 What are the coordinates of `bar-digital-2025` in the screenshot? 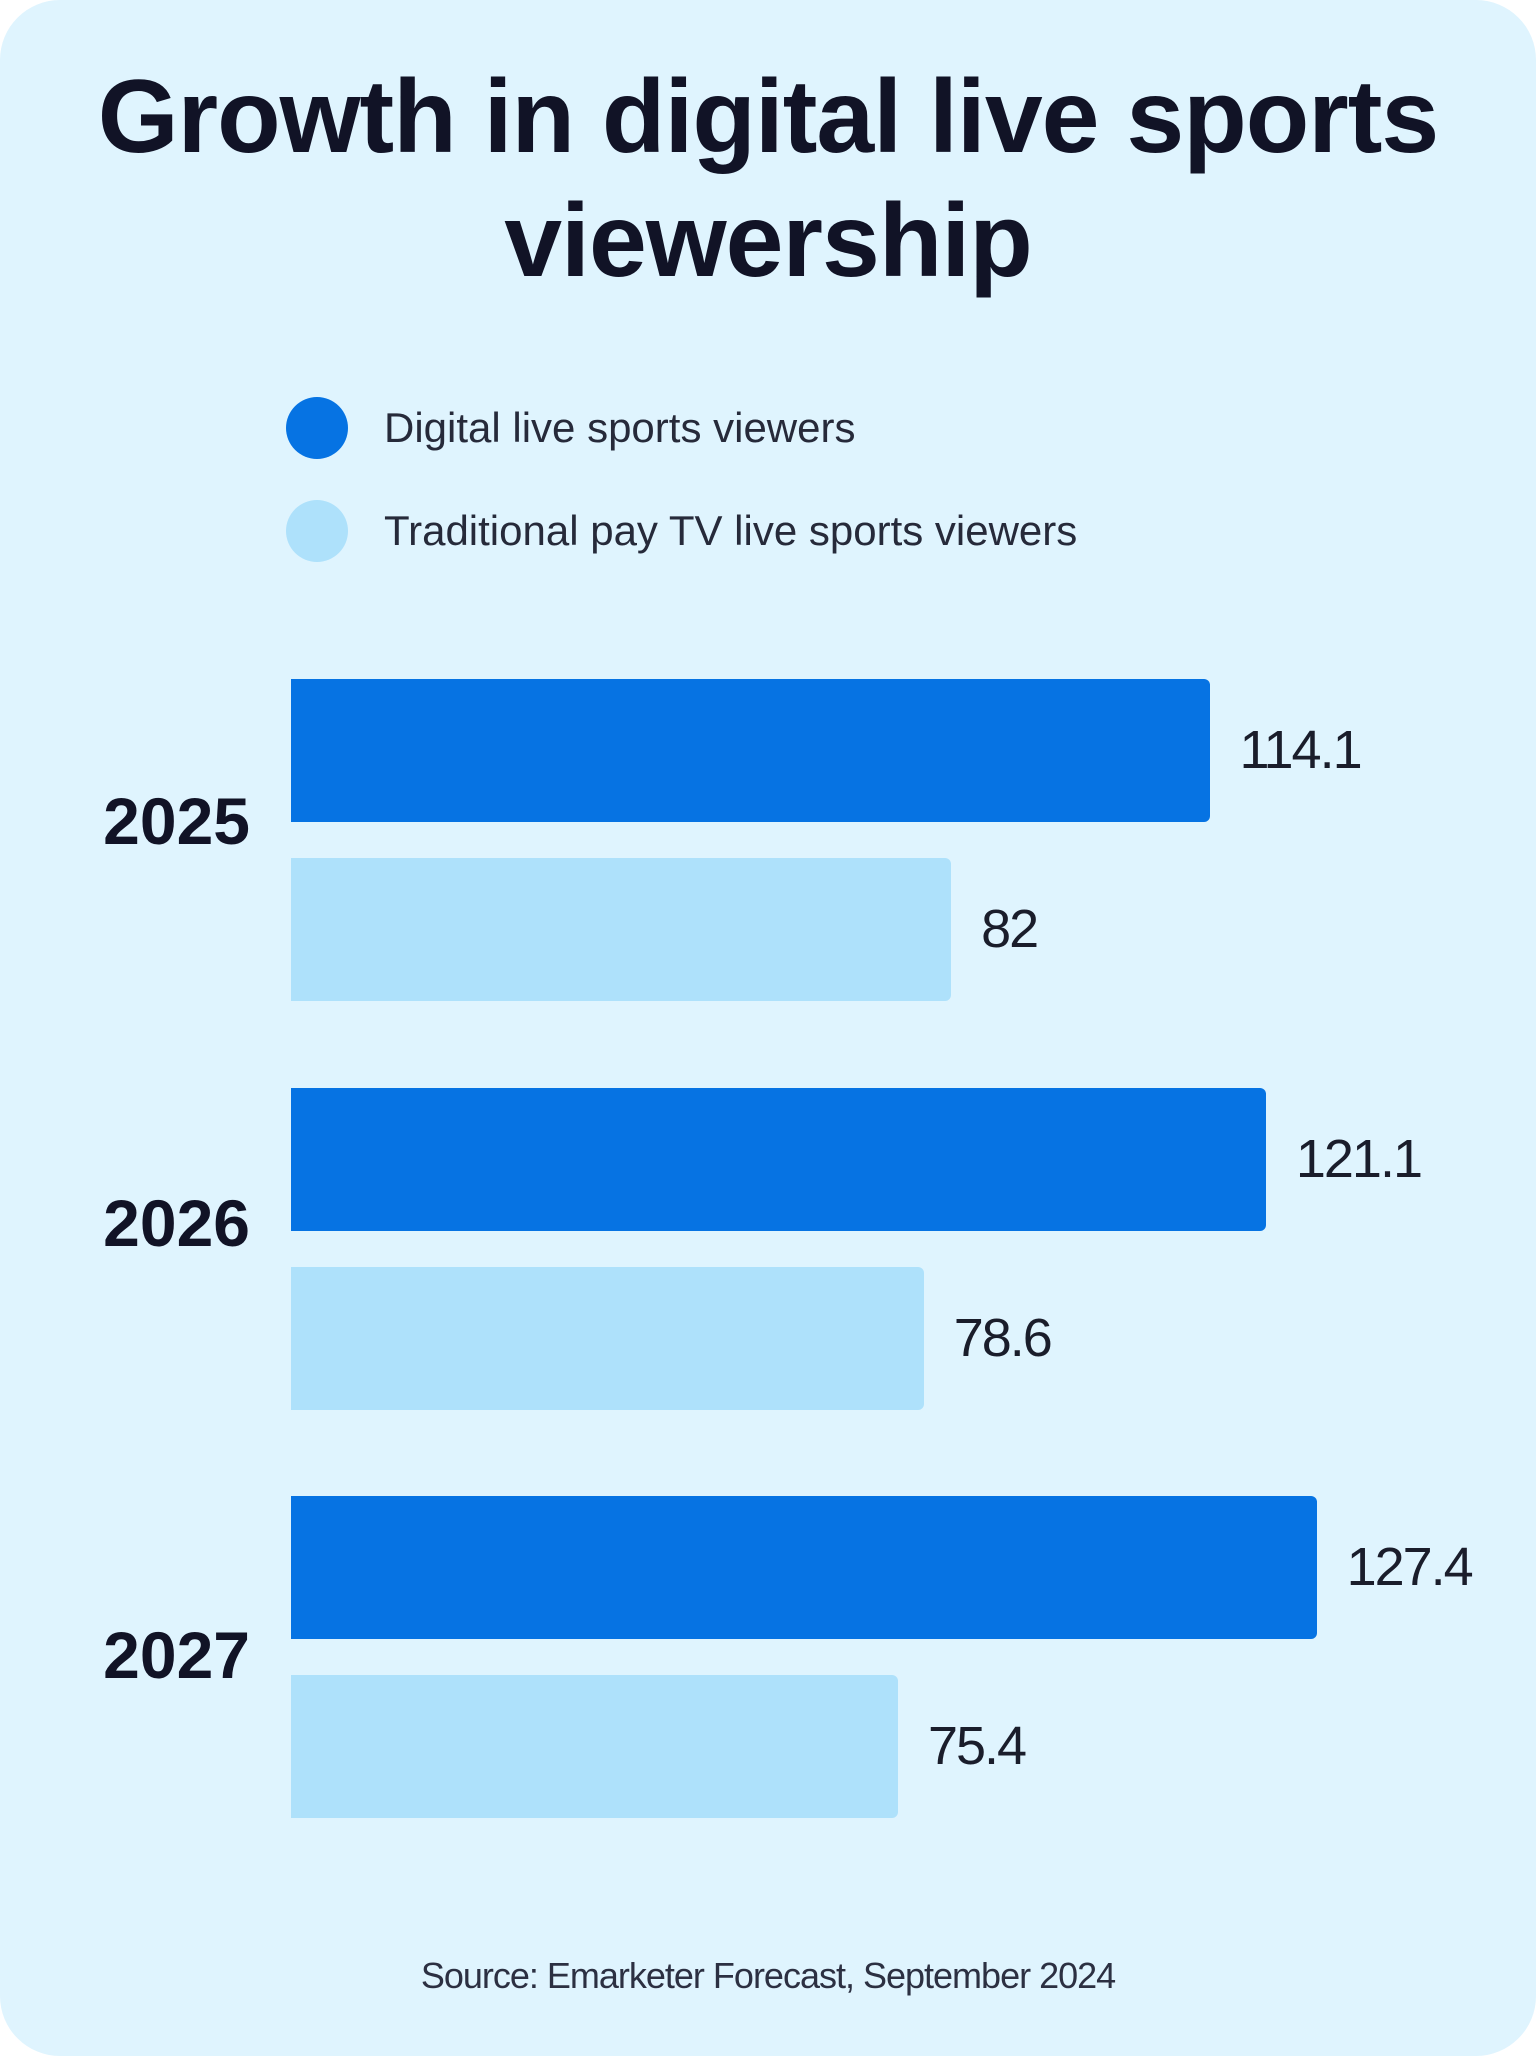 It's located at (750, 750).